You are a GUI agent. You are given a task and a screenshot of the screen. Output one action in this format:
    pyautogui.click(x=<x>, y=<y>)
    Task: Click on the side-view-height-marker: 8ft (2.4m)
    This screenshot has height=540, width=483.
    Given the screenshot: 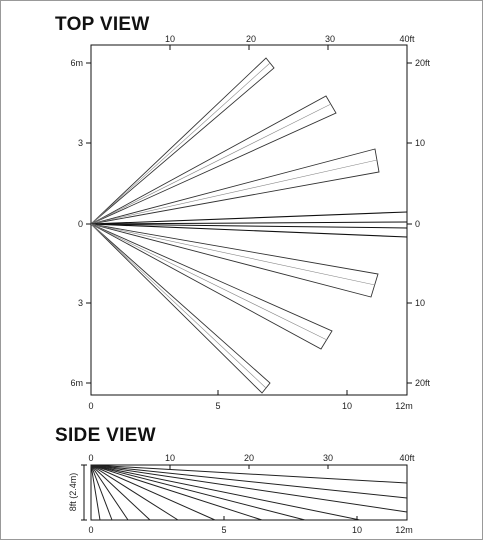 What is the action you would take?
    pyautogui.click(x=77, y=492)
    